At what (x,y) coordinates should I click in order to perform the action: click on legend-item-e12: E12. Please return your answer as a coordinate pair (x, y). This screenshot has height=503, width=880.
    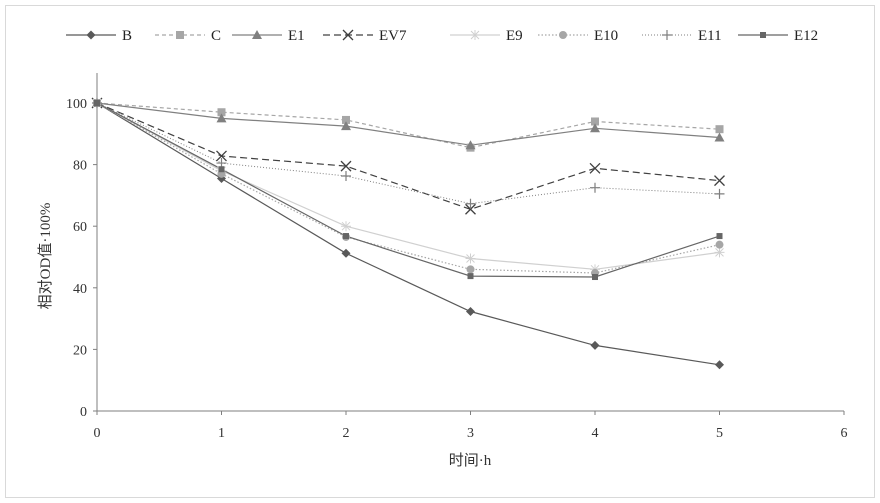
    Looking at the image, I should click on (778, 36).